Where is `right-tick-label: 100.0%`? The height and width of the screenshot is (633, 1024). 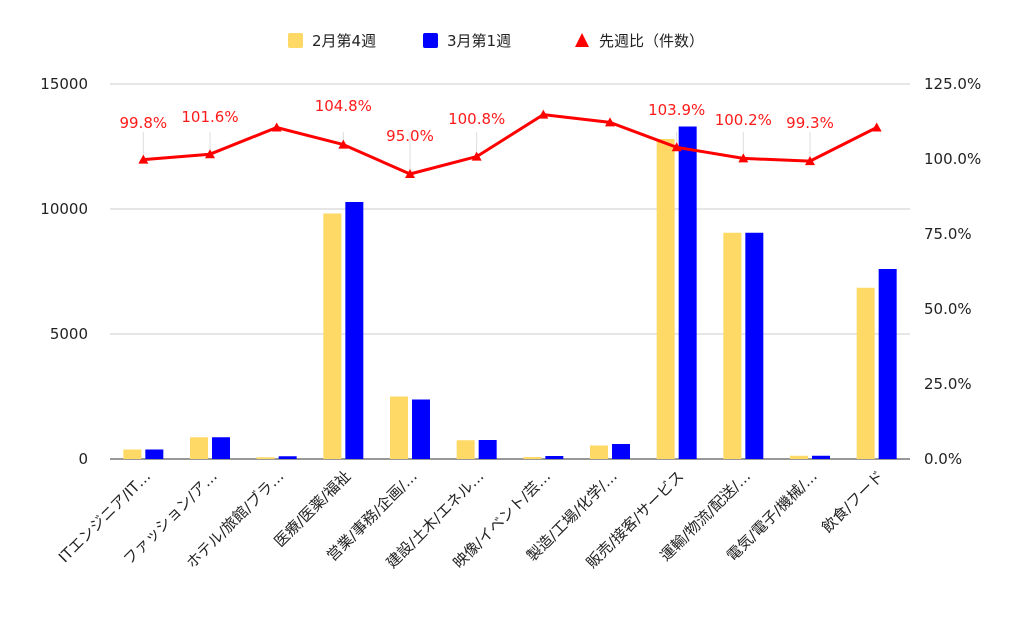 right-tick-label: 100.0% is located at coordinates (952, 159).